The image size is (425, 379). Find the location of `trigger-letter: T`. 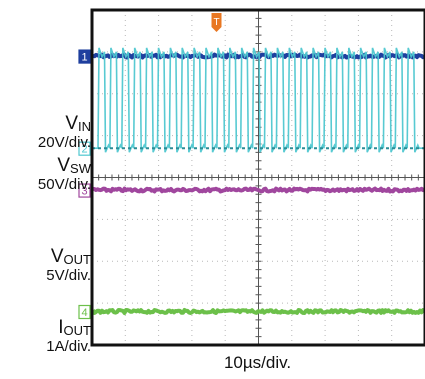

trigger-letter: T is located at coordinates (216, 22).